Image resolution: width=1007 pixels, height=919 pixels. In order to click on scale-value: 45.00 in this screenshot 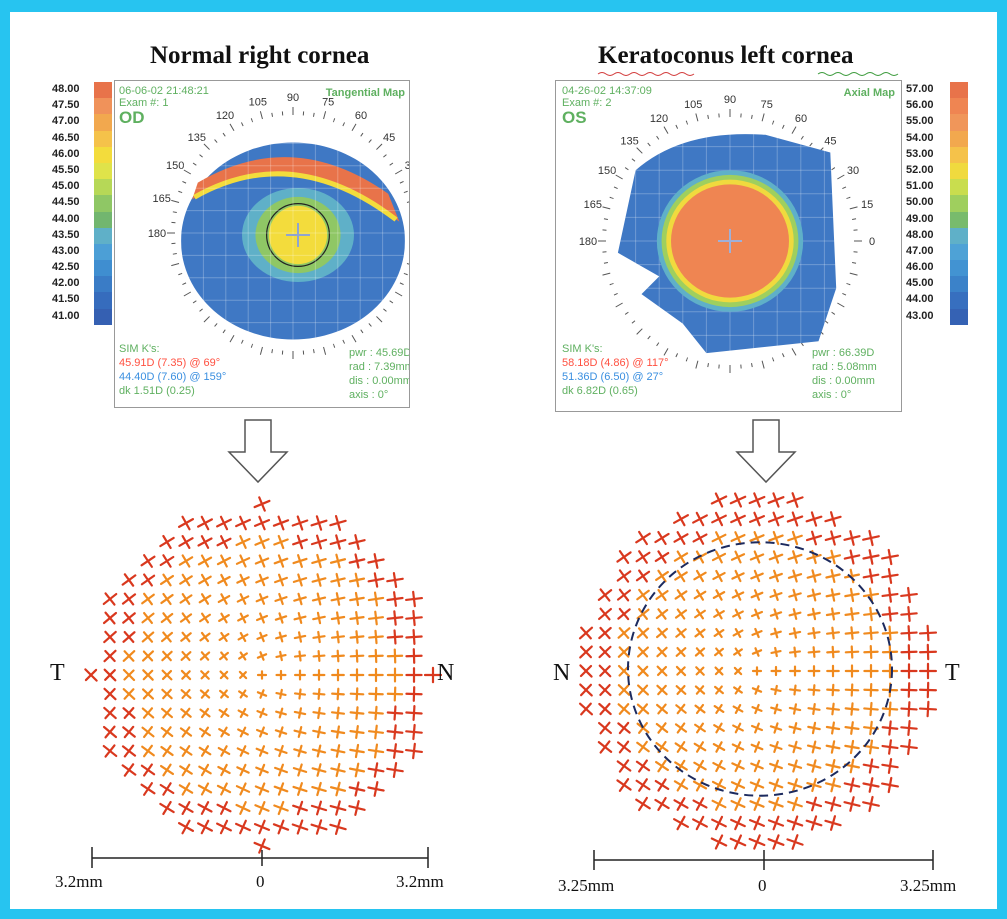, I will do `click(66, 186)`.